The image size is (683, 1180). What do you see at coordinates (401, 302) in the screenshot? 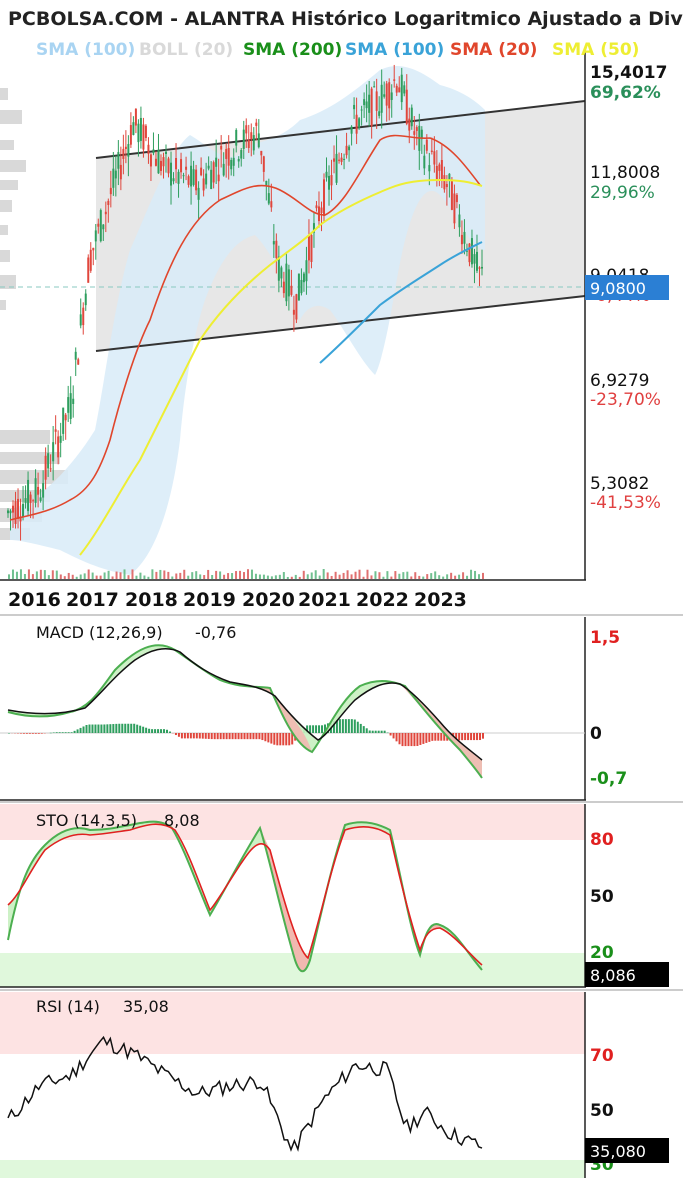
I see `sma-100-line` at bounding box center [401, 302].